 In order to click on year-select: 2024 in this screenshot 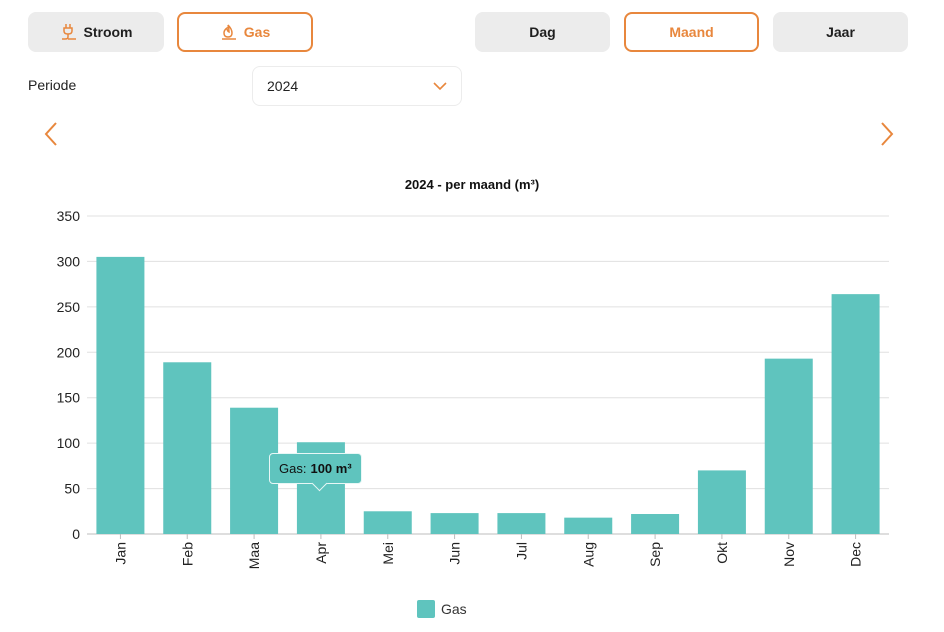, I will do `click(357, 86)`.